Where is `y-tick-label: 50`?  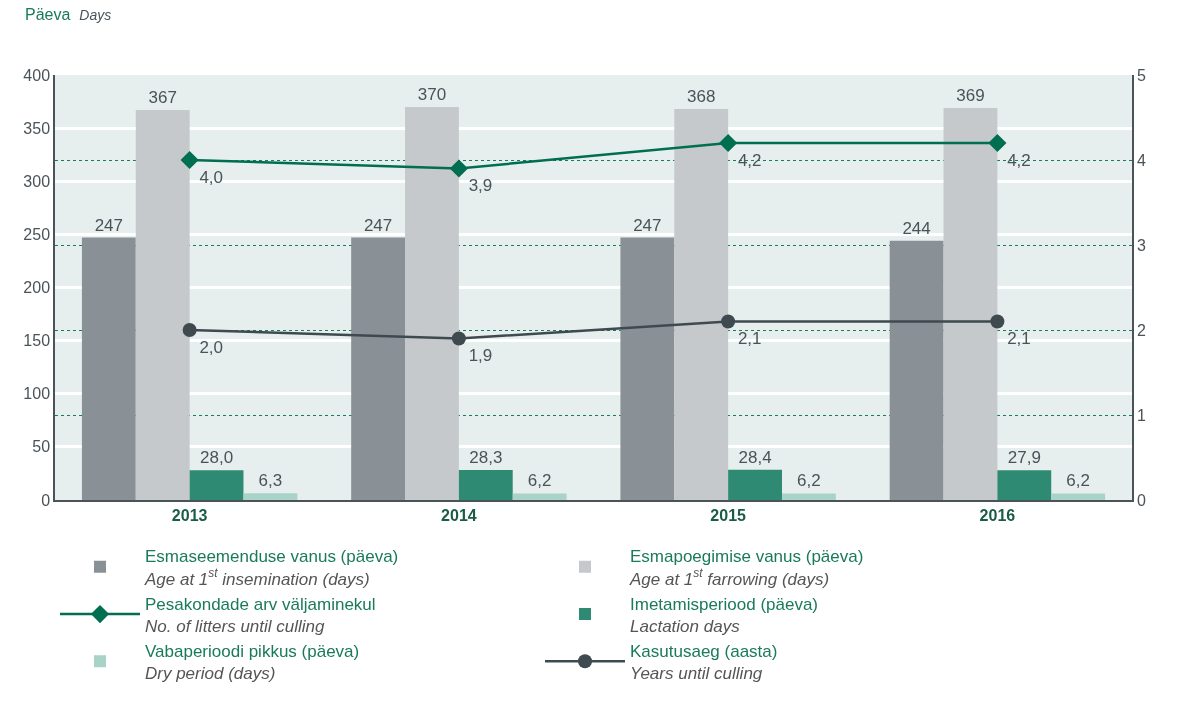
y-tick-label: 50 is located at coordinates (41, 447).